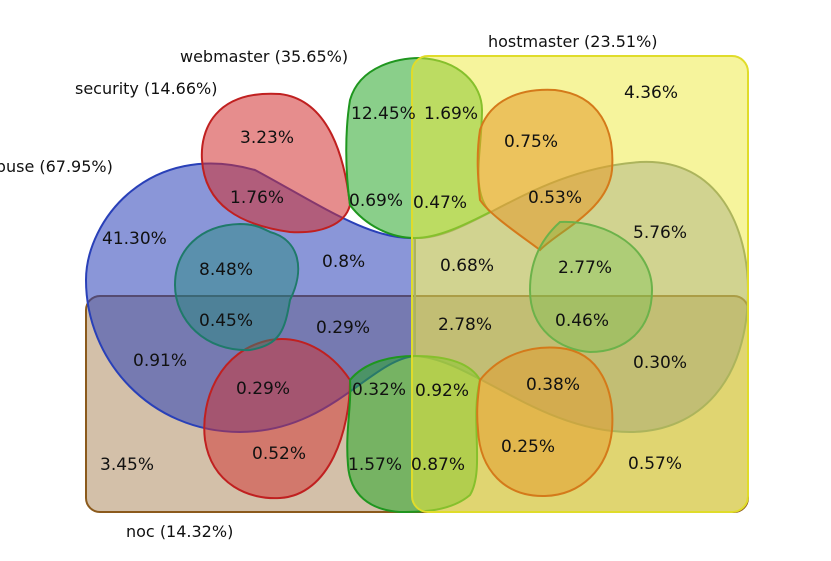 This screenshot has height=561, width=831. What do you see at coordinates (257, 198) in the screenshot?
I see `region-value: 1.76%` at bounding box center [257, 198].